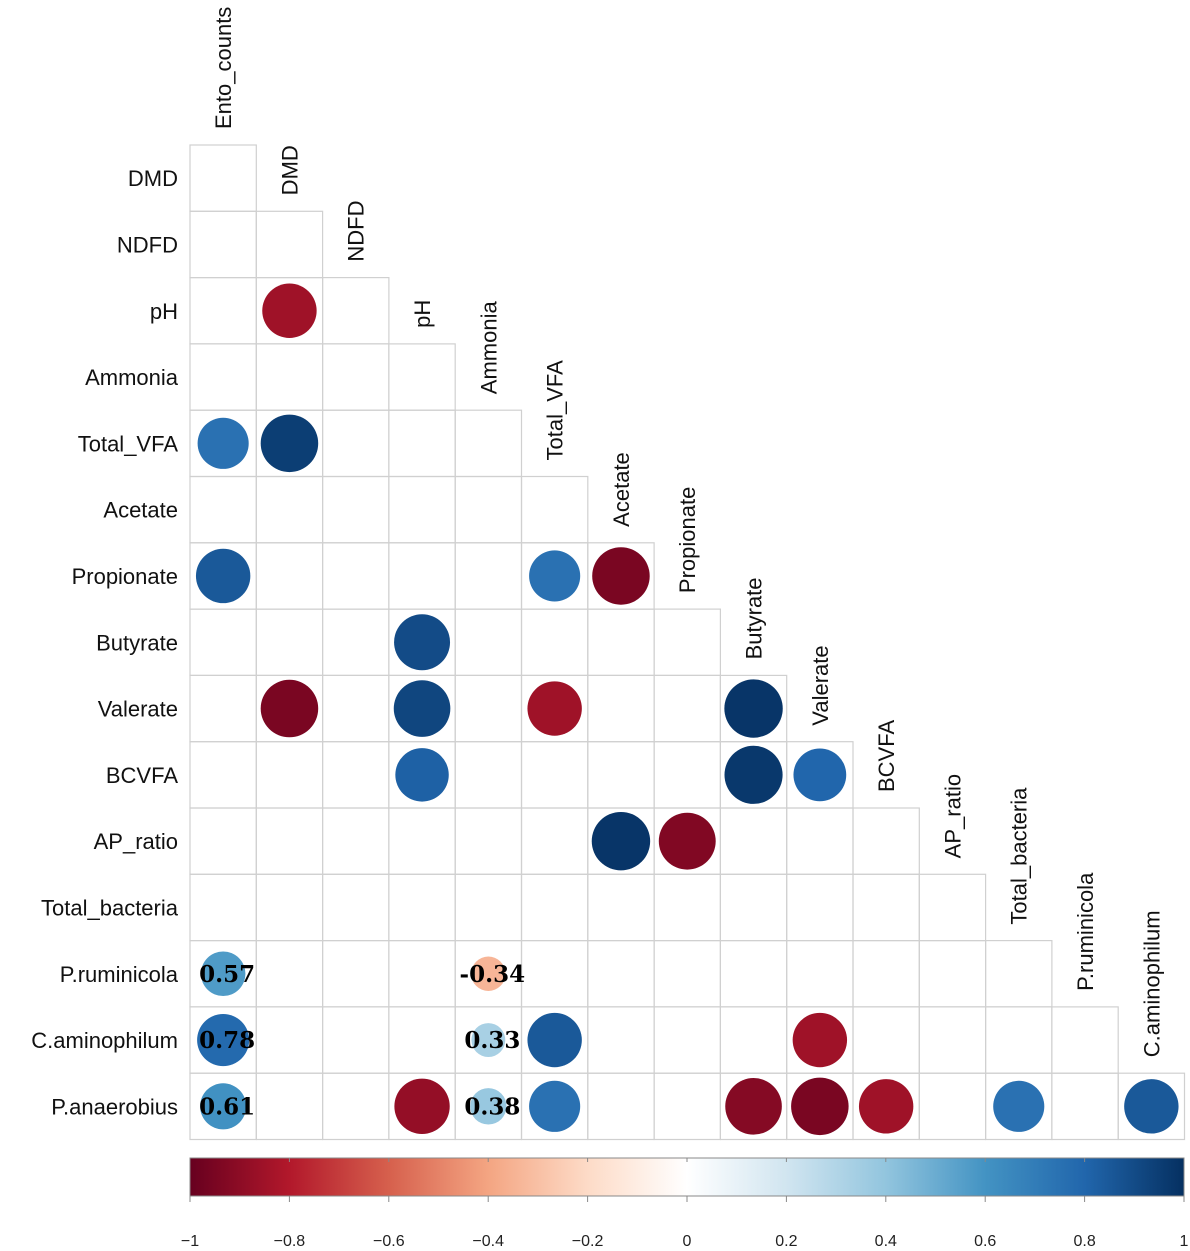  Describe the element at coordinates (137, 642) in the screenshot. I see `row-label-butyrate: Butyrate` at that location.